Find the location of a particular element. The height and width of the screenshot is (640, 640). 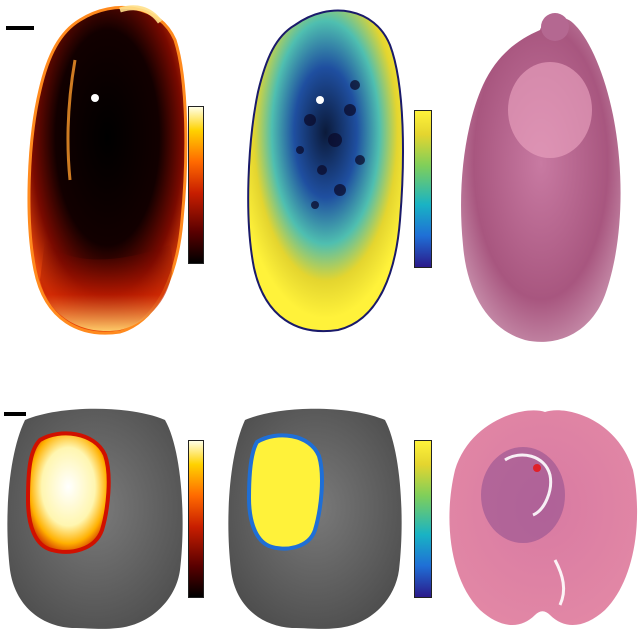

bottom-parametric-overlay-panel is located at coordinates (317, 517).